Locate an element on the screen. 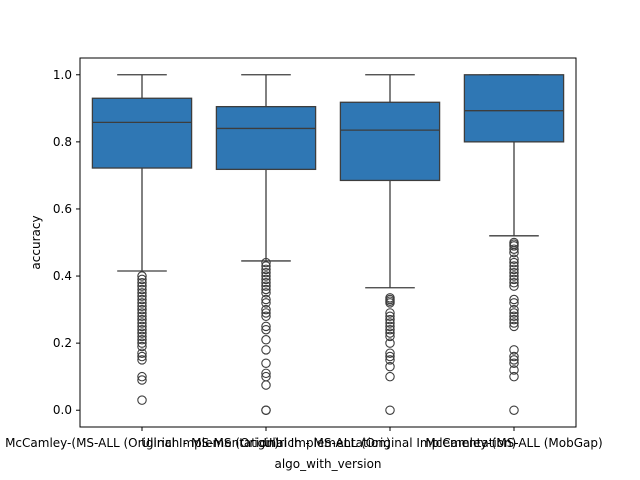 This screenshot has height=480, width=640. y-axis: 0.0 0.2 0.4 0.6 0.8 1.0 is located at coordinates (66, 242).